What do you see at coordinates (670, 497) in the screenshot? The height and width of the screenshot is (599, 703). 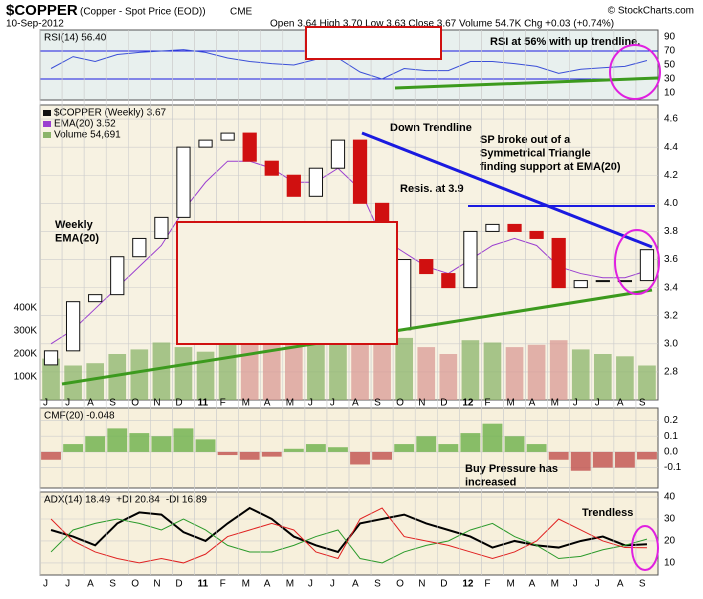 I see `y-tick-label: 40` at bounding box center [670, 497].